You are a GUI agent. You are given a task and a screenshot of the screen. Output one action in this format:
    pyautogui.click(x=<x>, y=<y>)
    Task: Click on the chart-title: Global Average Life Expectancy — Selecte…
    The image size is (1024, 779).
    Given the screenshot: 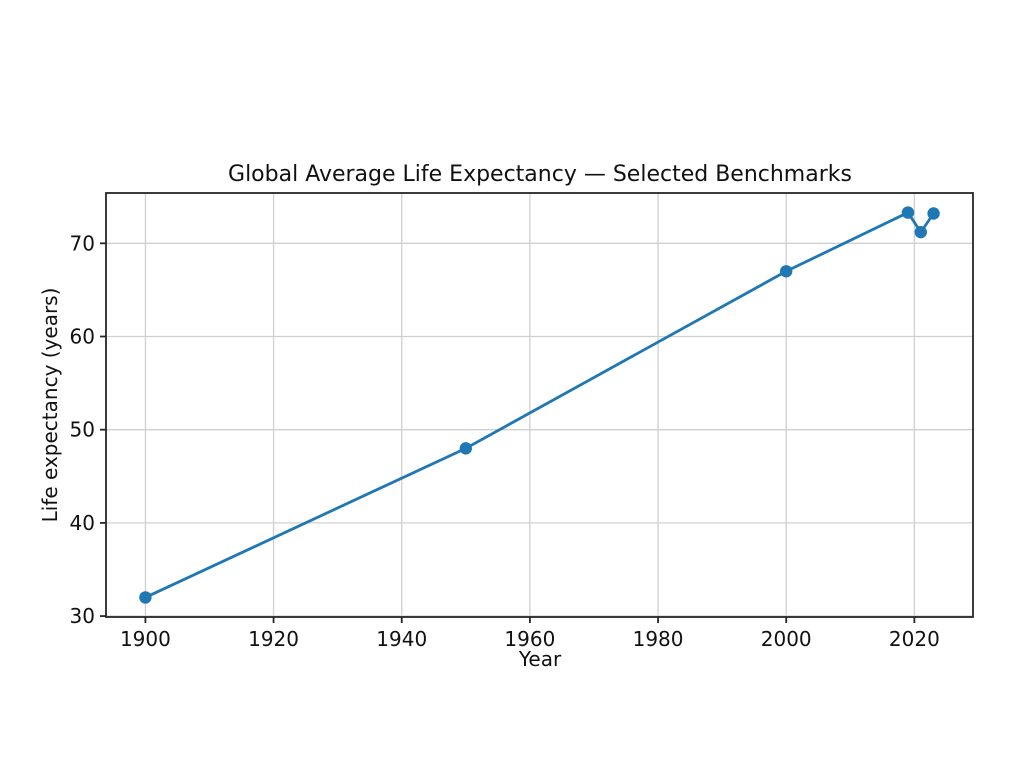 What is the action you would take?
    pyautogui.click(x=540, y=174)
    